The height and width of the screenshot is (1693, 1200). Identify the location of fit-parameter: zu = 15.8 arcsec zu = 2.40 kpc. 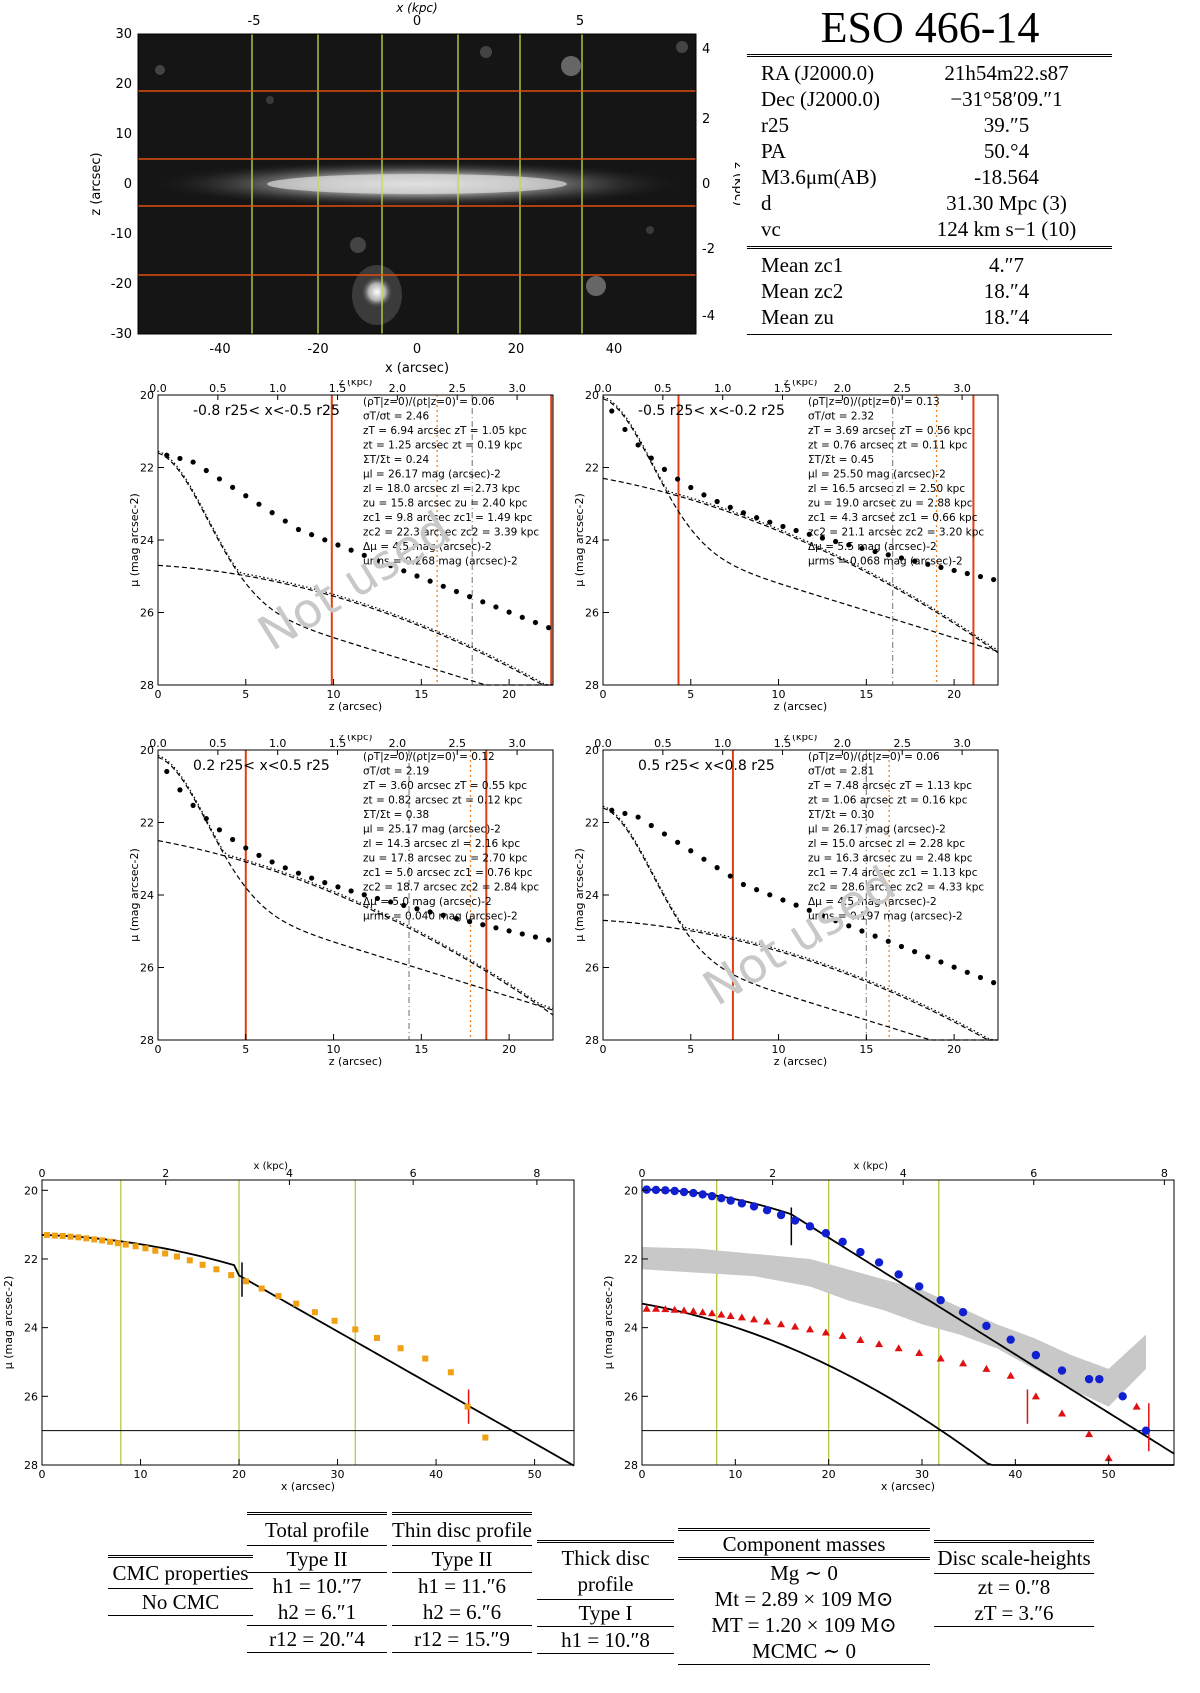
(445, 504).